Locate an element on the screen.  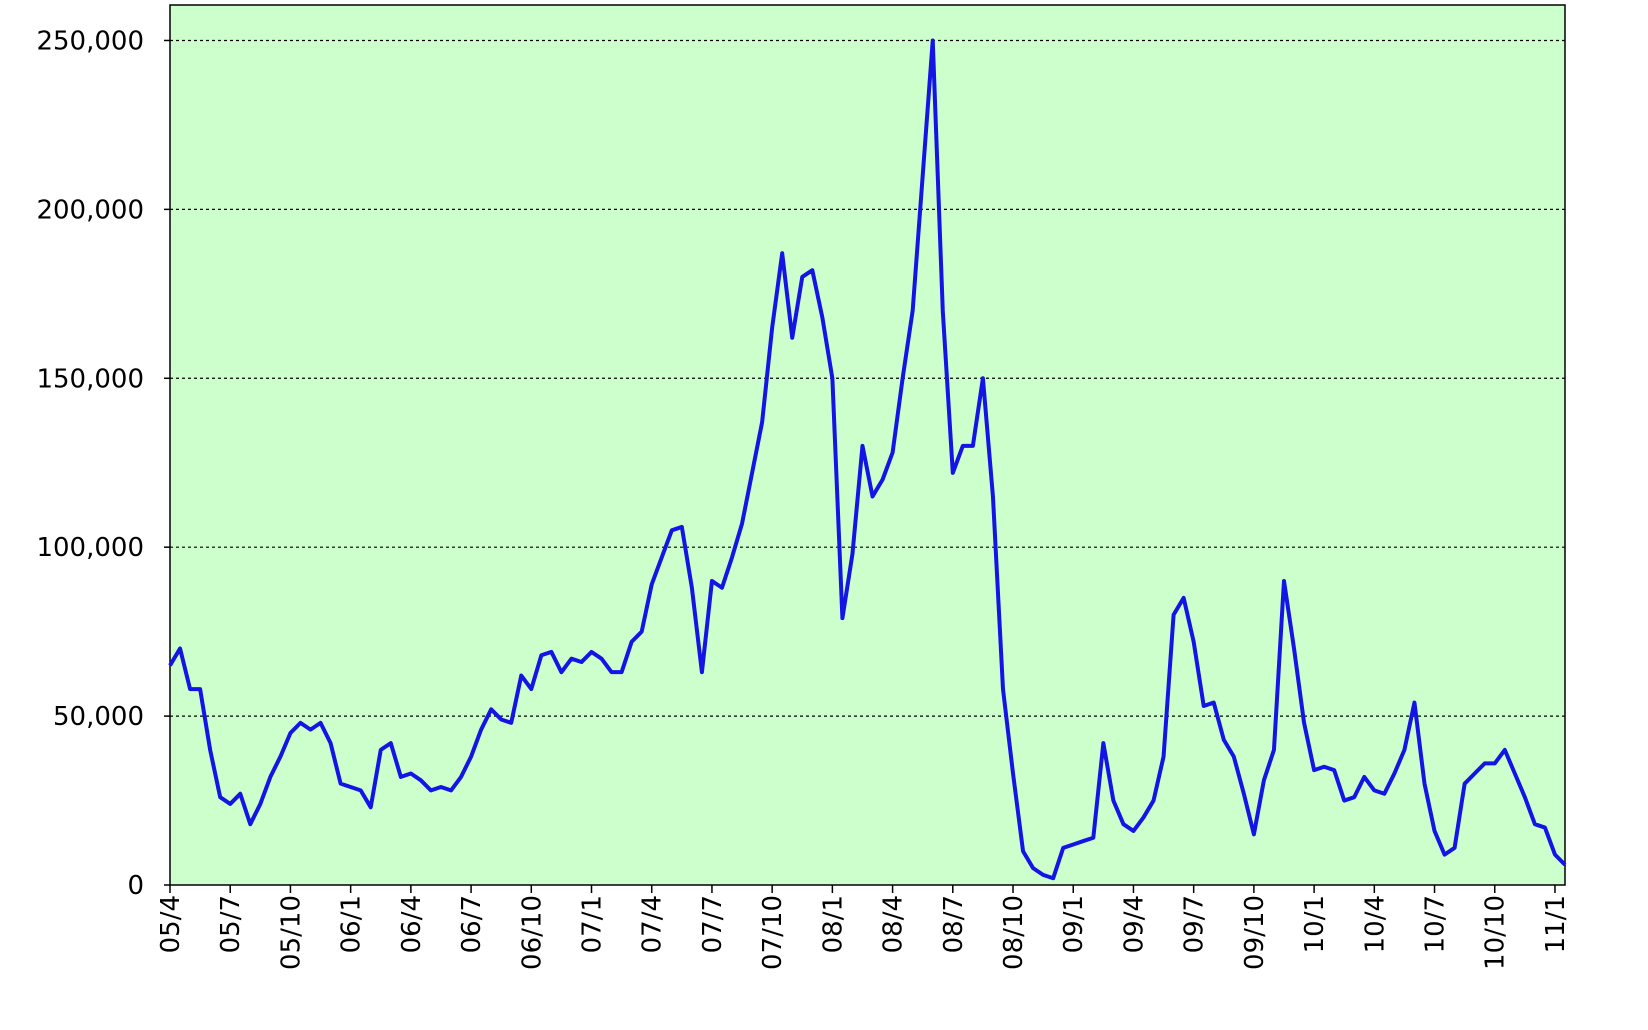
x-tick-label: 05/10 is located at coordinates (291, 932).